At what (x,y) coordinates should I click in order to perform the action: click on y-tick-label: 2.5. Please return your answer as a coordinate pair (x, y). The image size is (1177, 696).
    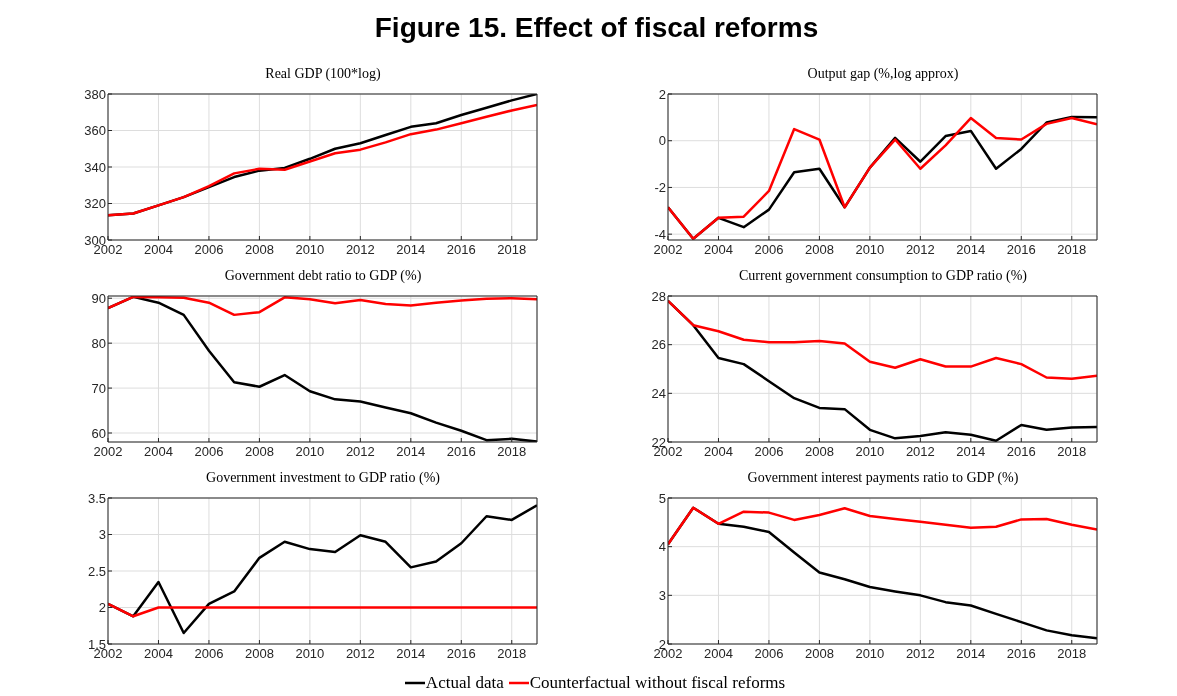
    Looking at the image, I should click on (96, 571).